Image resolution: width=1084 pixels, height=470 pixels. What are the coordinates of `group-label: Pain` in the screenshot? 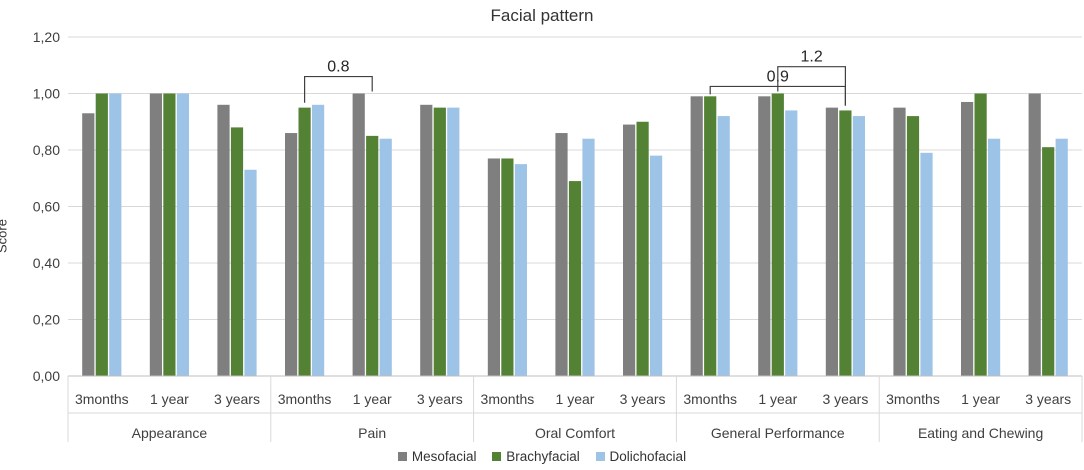 It's located at (372, 433).